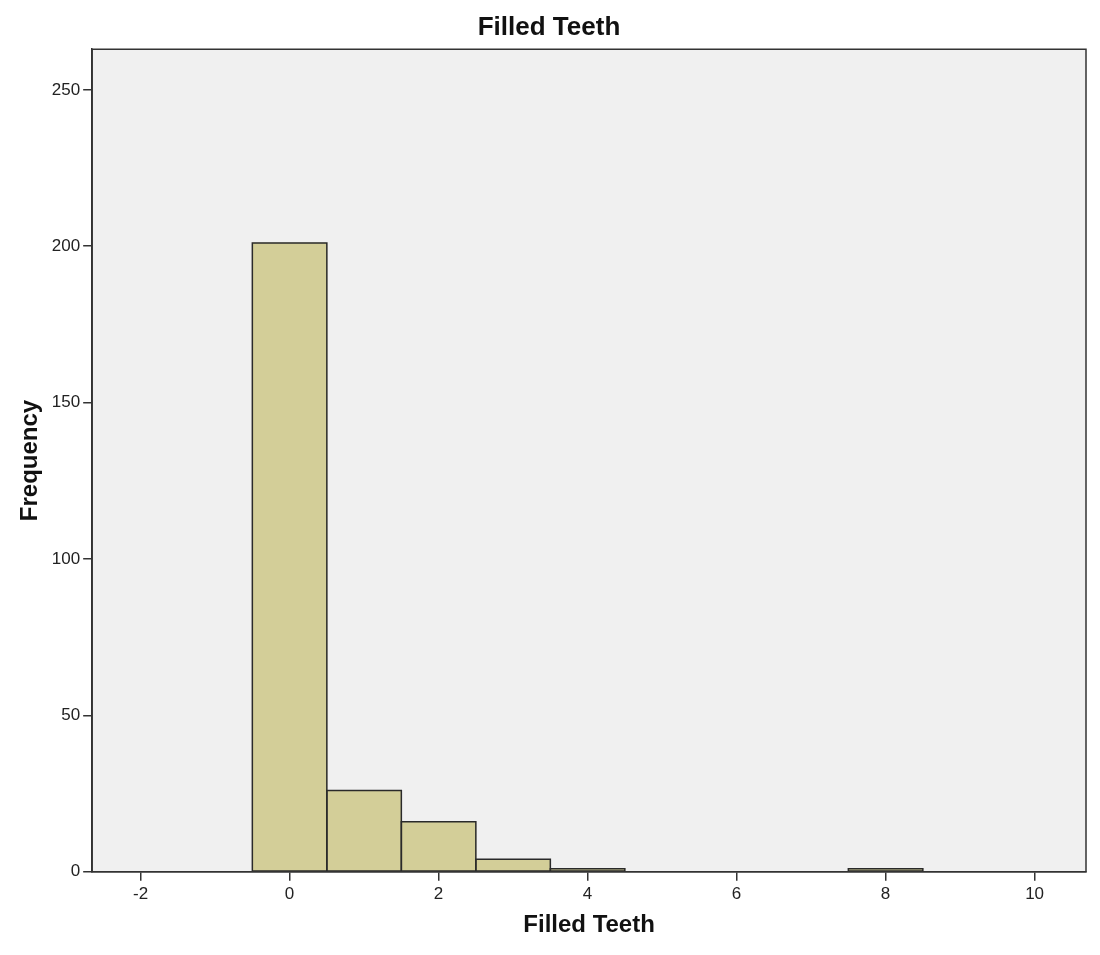 The height and width of the screenshot is (955, 1100). What do you see at coordinates (141, 893) in the screenshot?
I see `x-tick-label: -2` at bounding box center [141, 893].